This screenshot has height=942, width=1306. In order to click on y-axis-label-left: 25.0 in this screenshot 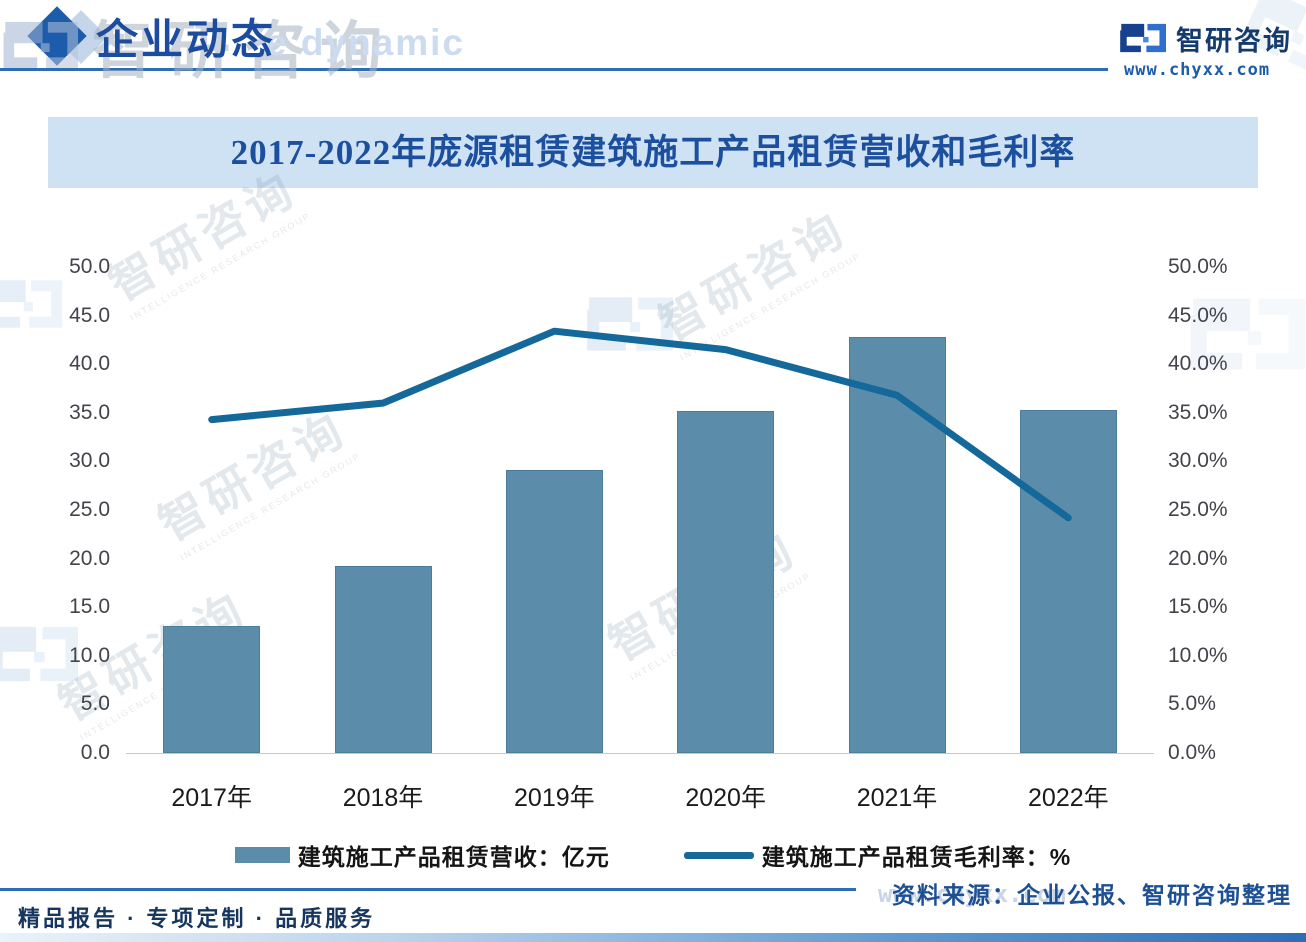, I will do `click(89, 509)`.